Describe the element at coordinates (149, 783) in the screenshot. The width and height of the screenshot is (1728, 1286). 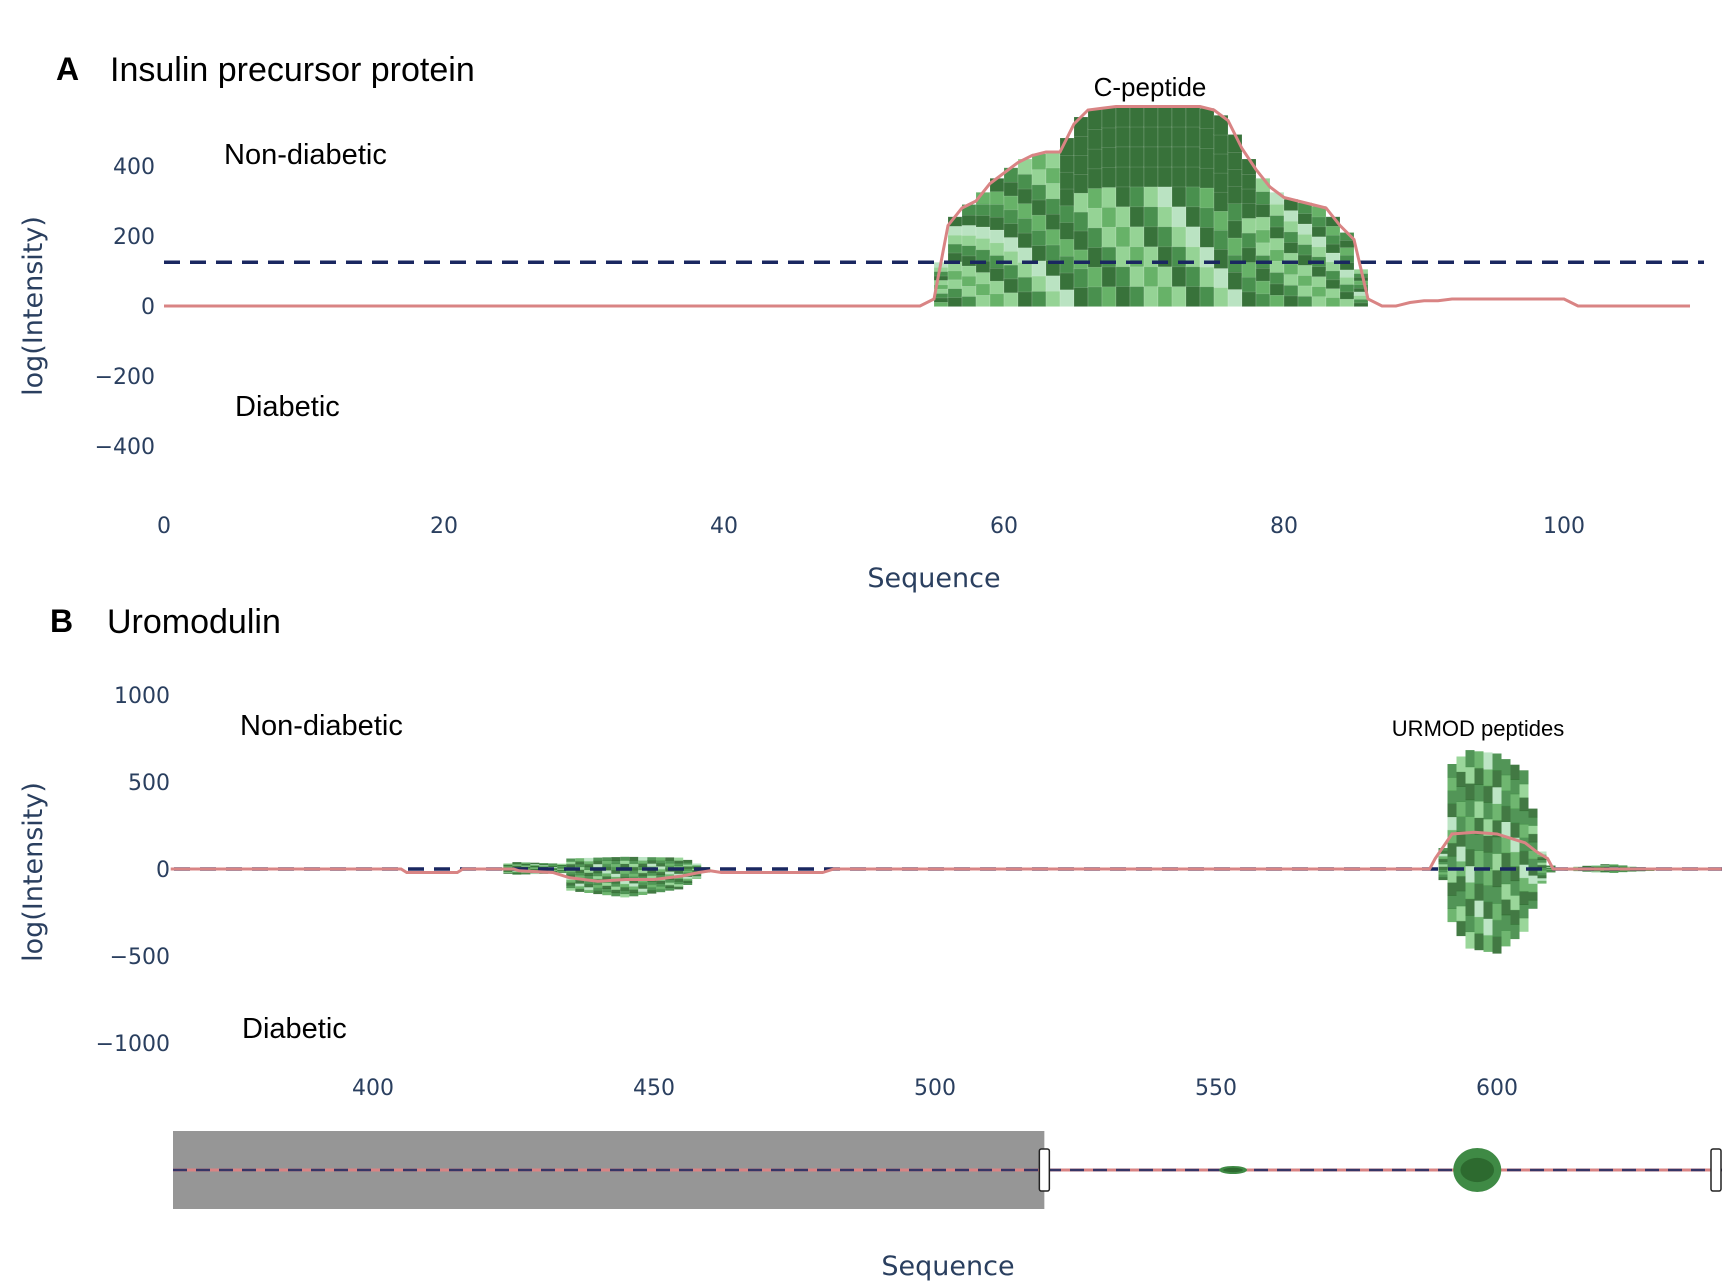
I see `y-tick-label: 500` at that location.